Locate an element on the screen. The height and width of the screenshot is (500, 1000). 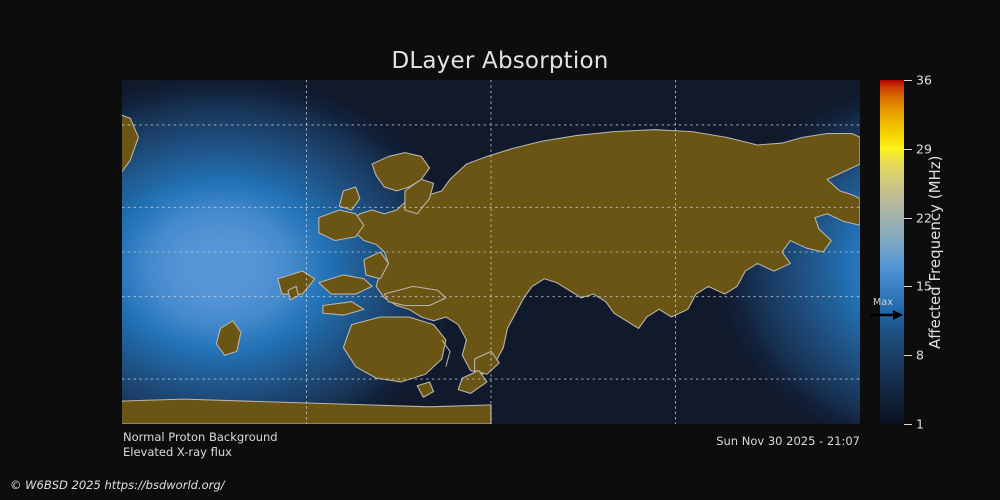
sumatra-landmass is located at coordinates (296, 282).